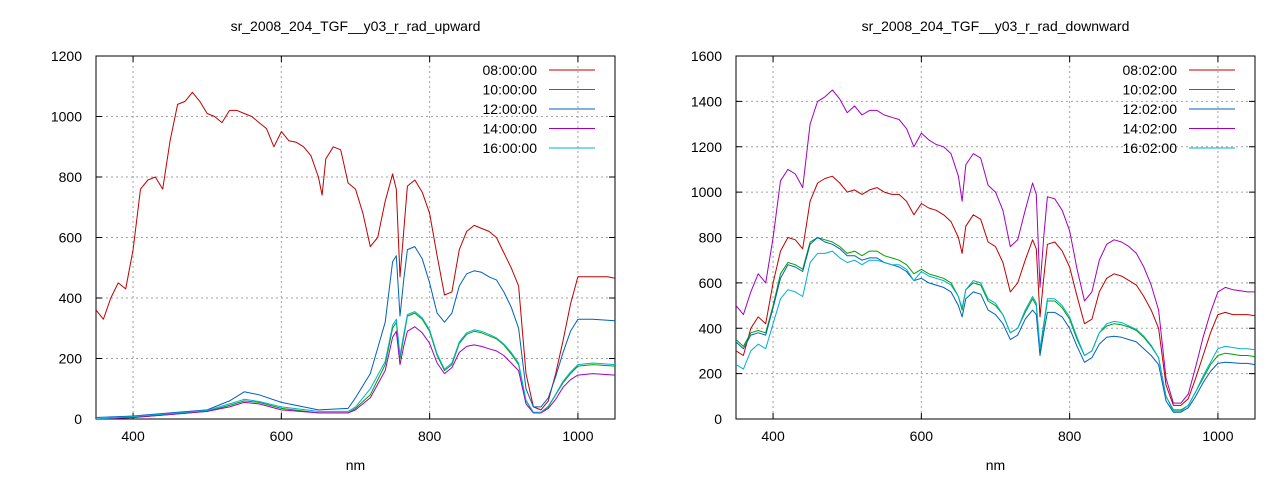  What do you see at coordinates (706, 56) in the screenshot?
I see `y-tick-label: 1600` at bounding box center [706, 56].